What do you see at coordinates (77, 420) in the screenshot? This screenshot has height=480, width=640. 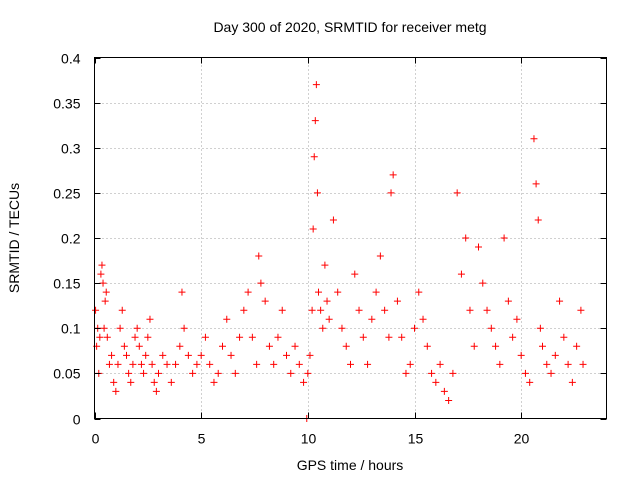 I see `y-tick-label: 0` at bounding box center [77, 420].